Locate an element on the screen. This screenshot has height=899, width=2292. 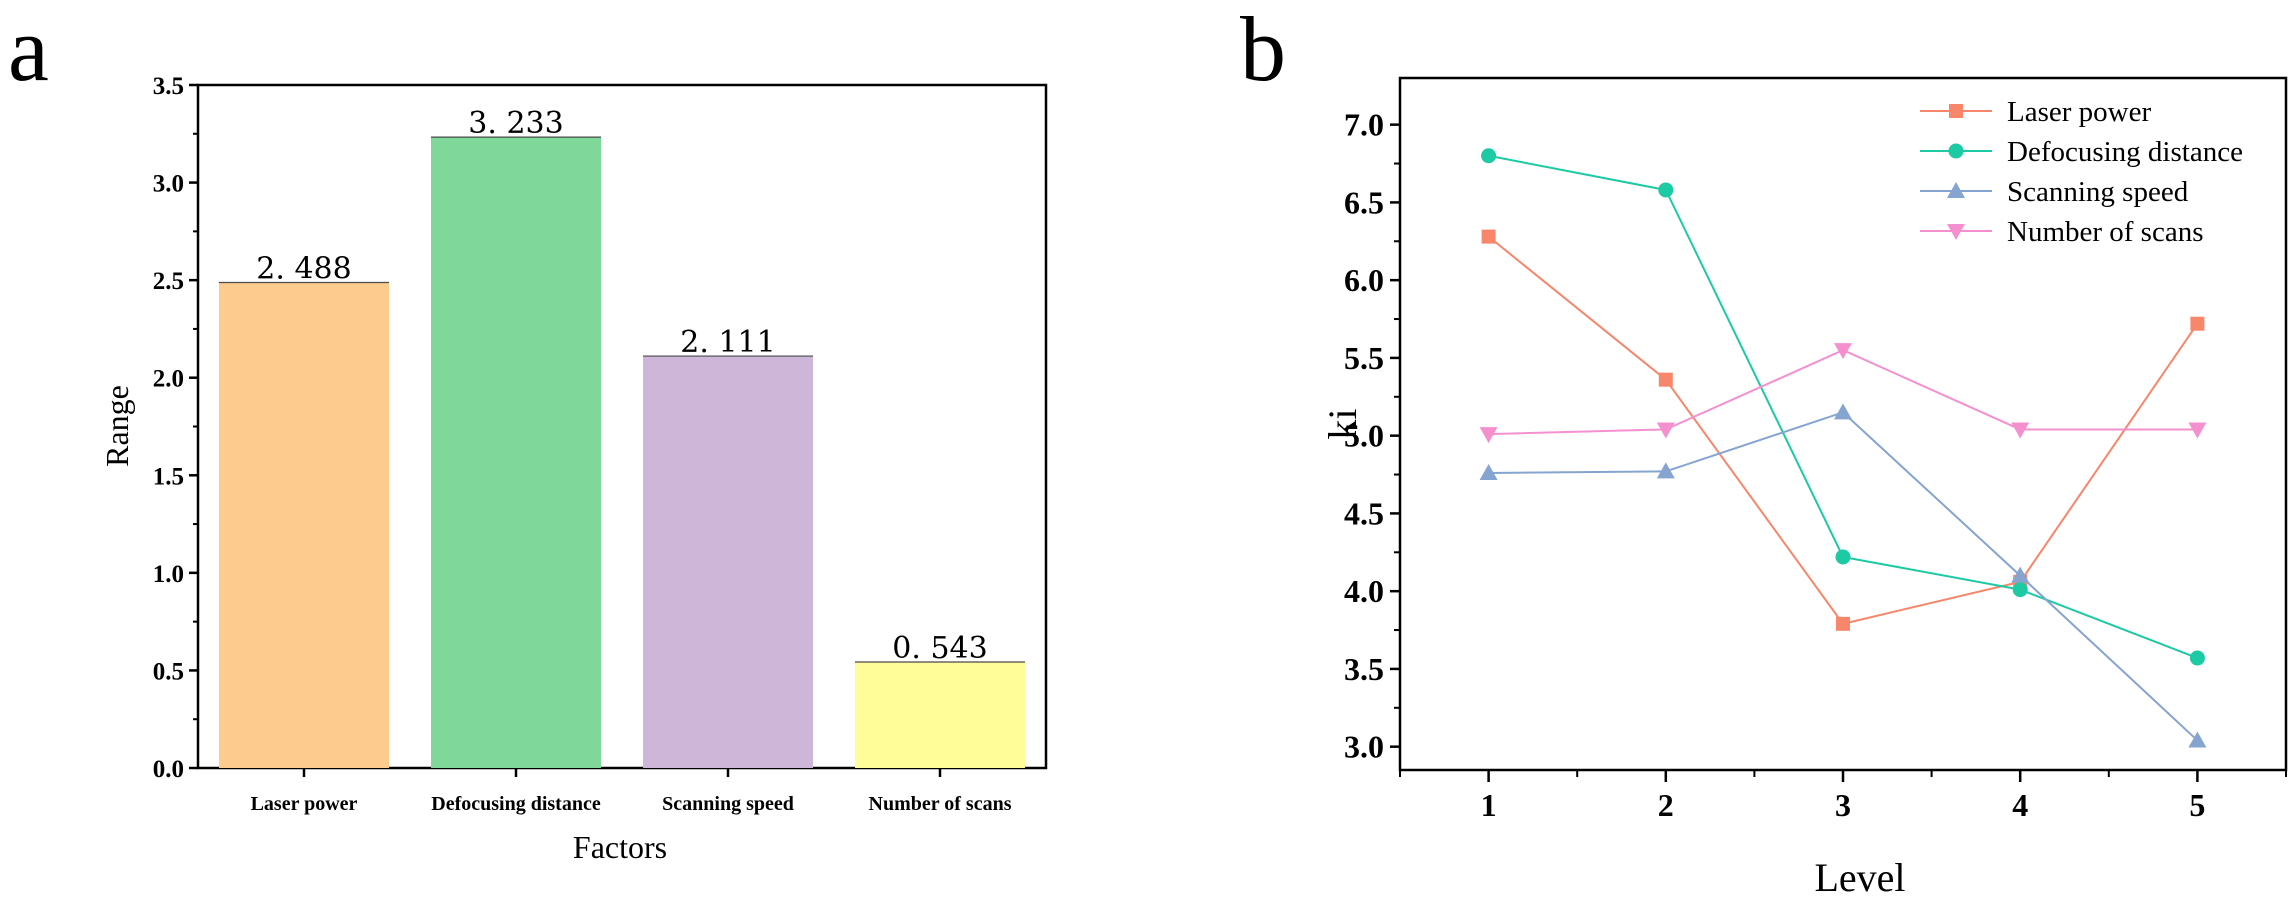
legend-marker-defocusing-distance is located at coordinates (1956, 151).